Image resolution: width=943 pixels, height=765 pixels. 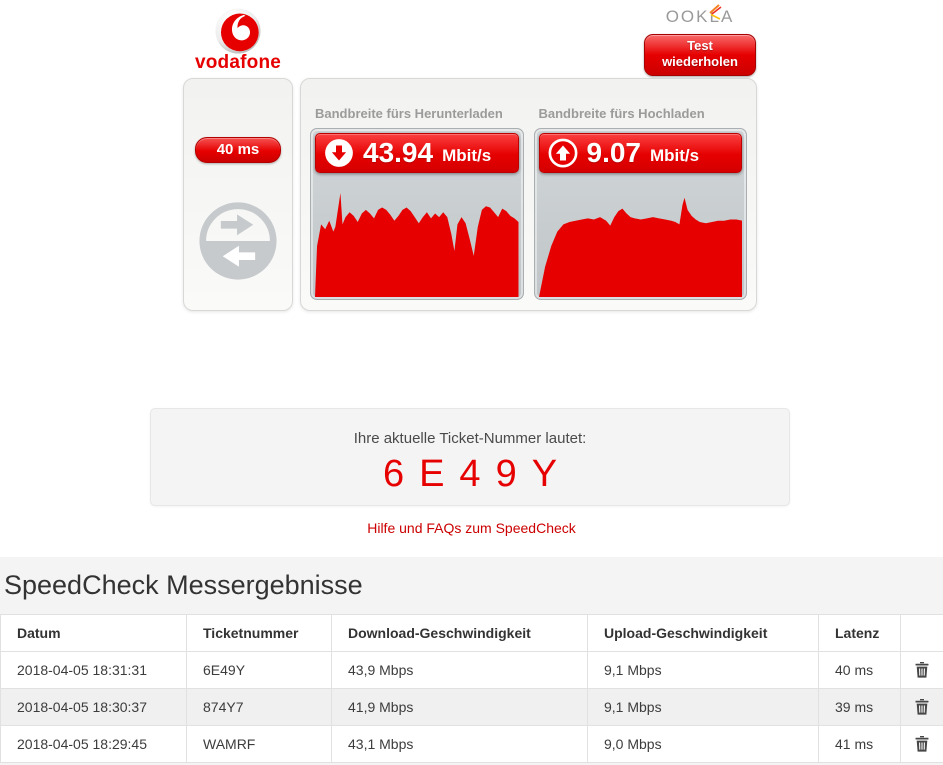 I want to click on ookla-logo: OOKLA, so click(x=700, y=15).